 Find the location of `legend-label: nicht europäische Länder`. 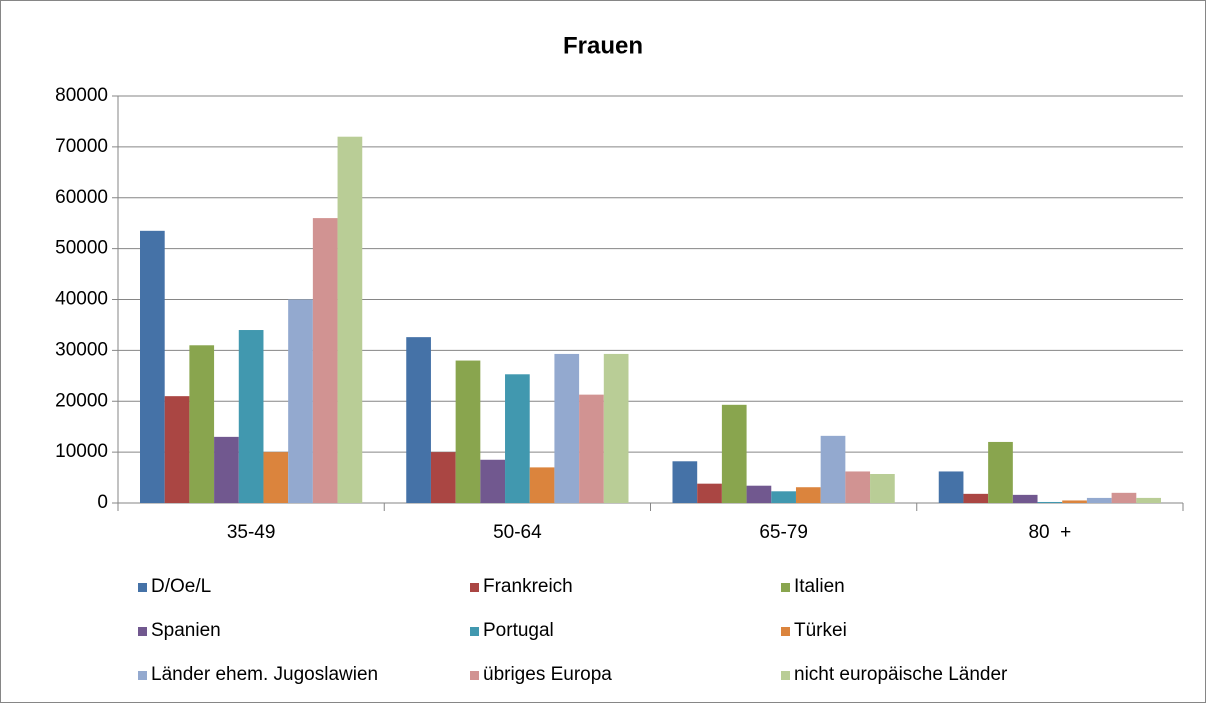

legend-label: nicht europäische Länder is located at coordinates (901, 674).